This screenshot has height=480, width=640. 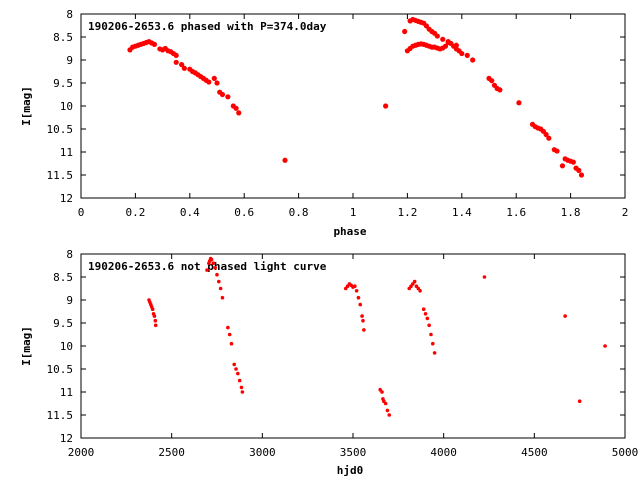 I want to click on unphased-y-tick-label: 10.5, so click(x=60, y=369).